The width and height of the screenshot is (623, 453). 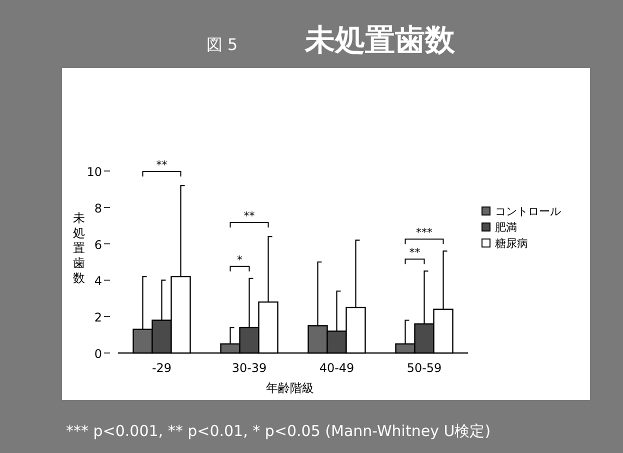 What do you see at coordinates (424, 233) in the screenshot?
I see `annotation: ***` at bounding box center [424, 233].